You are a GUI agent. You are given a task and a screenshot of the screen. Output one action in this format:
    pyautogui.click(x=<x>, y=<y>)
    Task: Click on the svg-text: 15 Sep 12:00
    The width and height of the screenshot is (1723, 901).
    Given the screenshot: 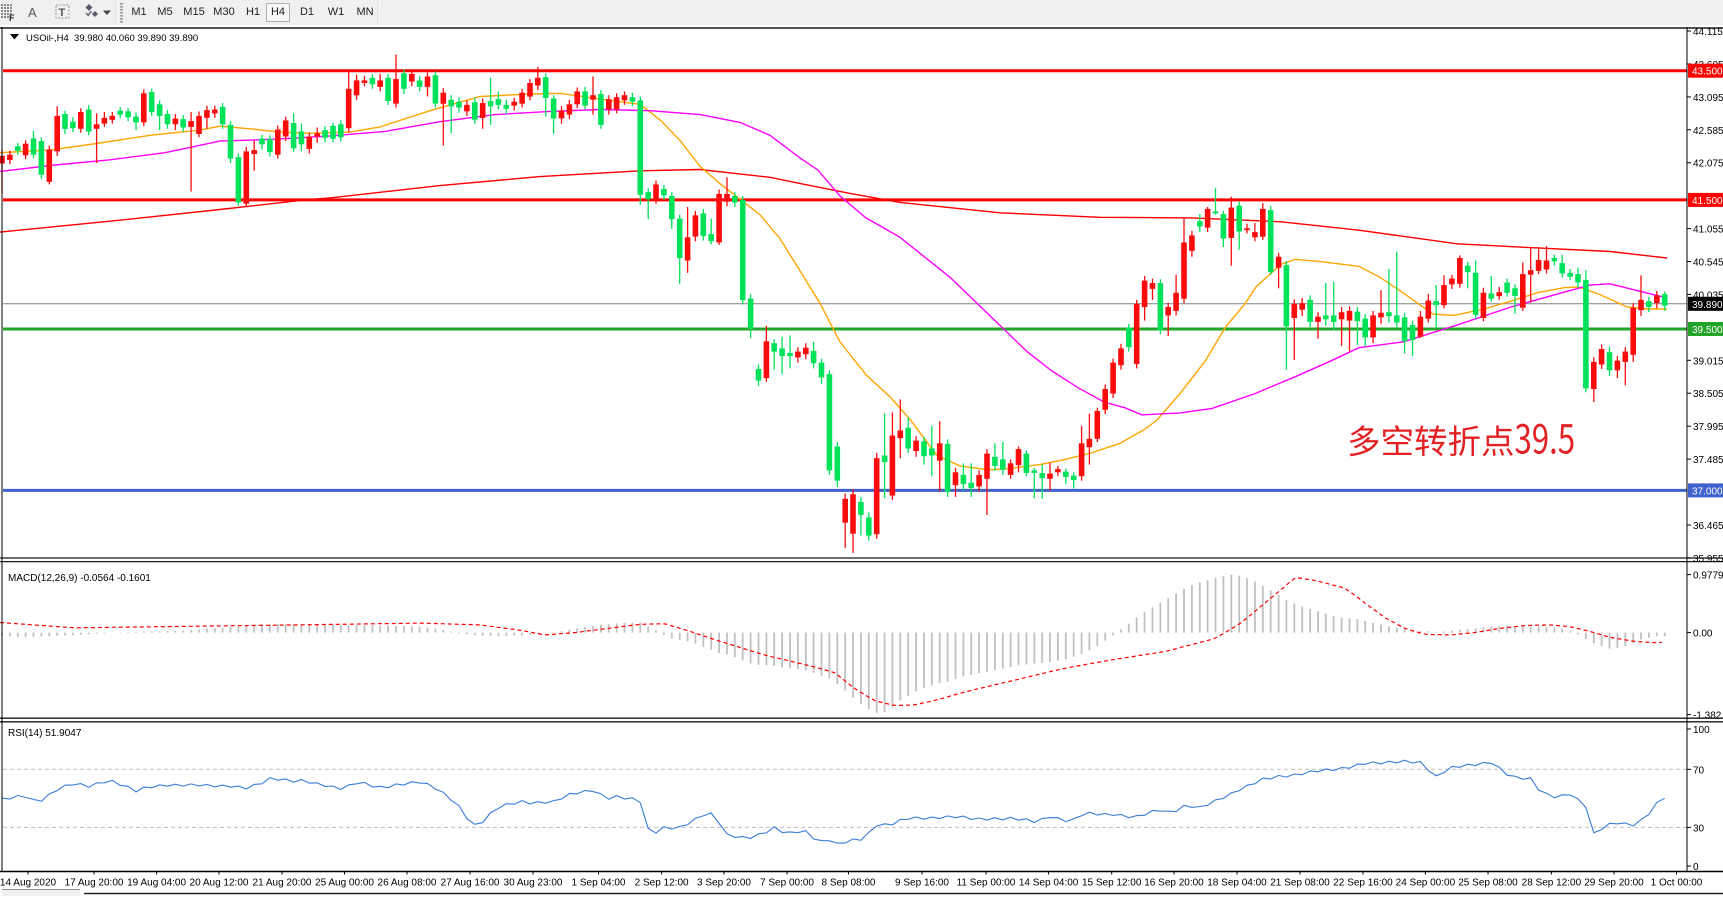 What is the action you would take?
    pyautogui.click(x=1112, y=883)
    